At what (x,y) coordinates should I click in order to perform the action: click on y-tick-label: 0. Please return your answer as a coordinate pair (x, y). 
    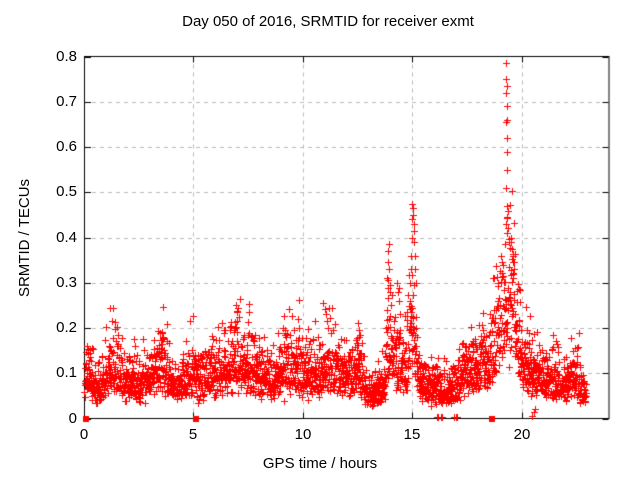
    Looking at the image, I should click on (72, 418).